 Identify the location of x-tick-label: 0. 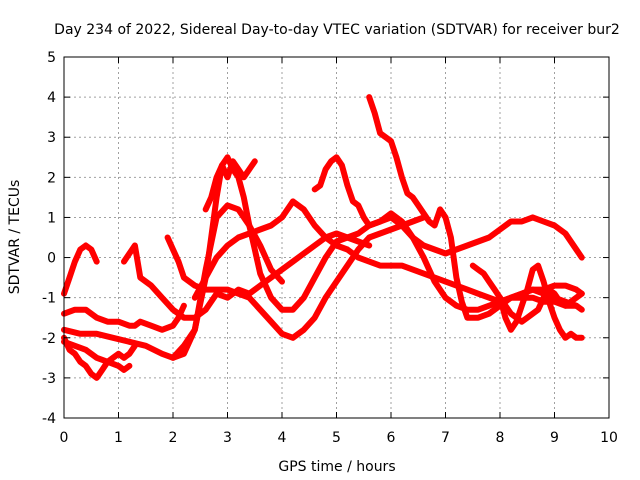
(64, 438).